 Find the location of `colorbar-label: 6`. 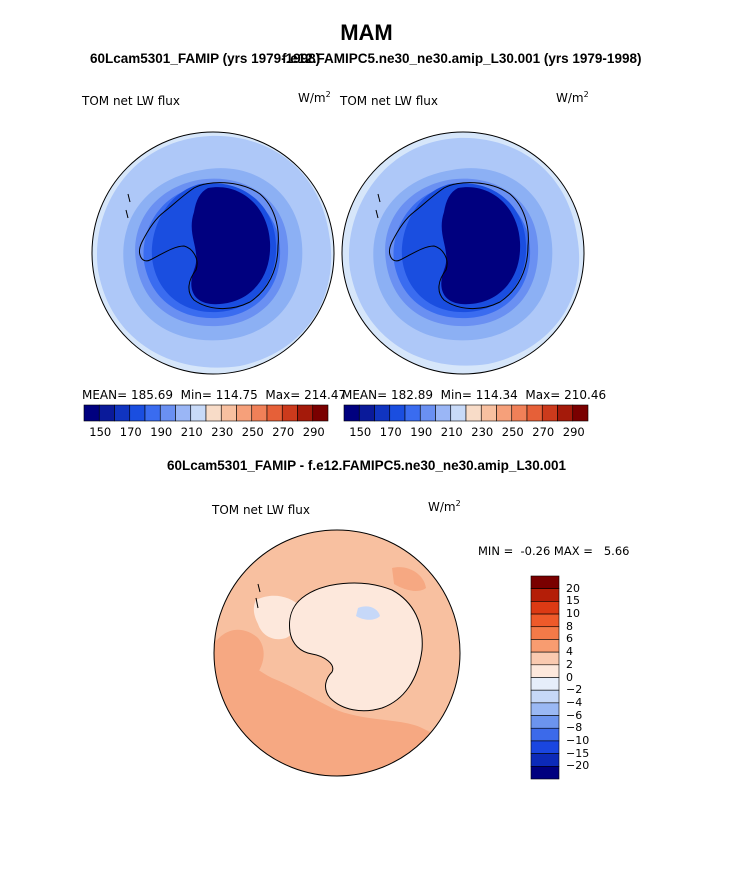

colorbar-label: 6 is located at coordinates (569, 639).